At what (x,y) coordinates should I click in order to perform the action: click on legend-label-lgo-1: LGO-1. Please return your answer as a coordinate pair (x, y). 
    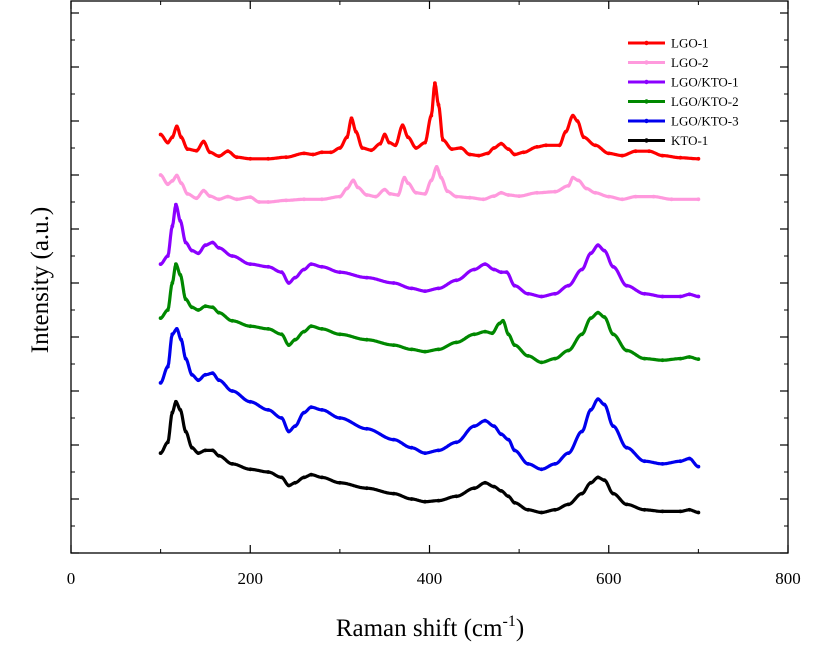
    Looking at the image, I should click on (690, 43).